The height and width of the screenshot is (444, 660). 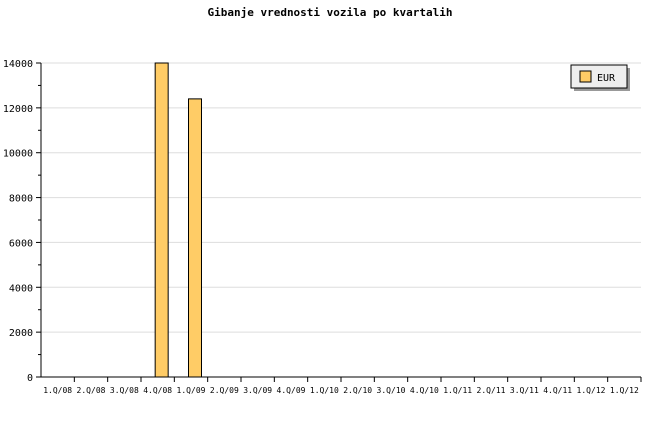 What do you see at coordinates (18, 64) in the screenshot?
I see `y-tick-label: 14000` at bounding box center [18, 64].